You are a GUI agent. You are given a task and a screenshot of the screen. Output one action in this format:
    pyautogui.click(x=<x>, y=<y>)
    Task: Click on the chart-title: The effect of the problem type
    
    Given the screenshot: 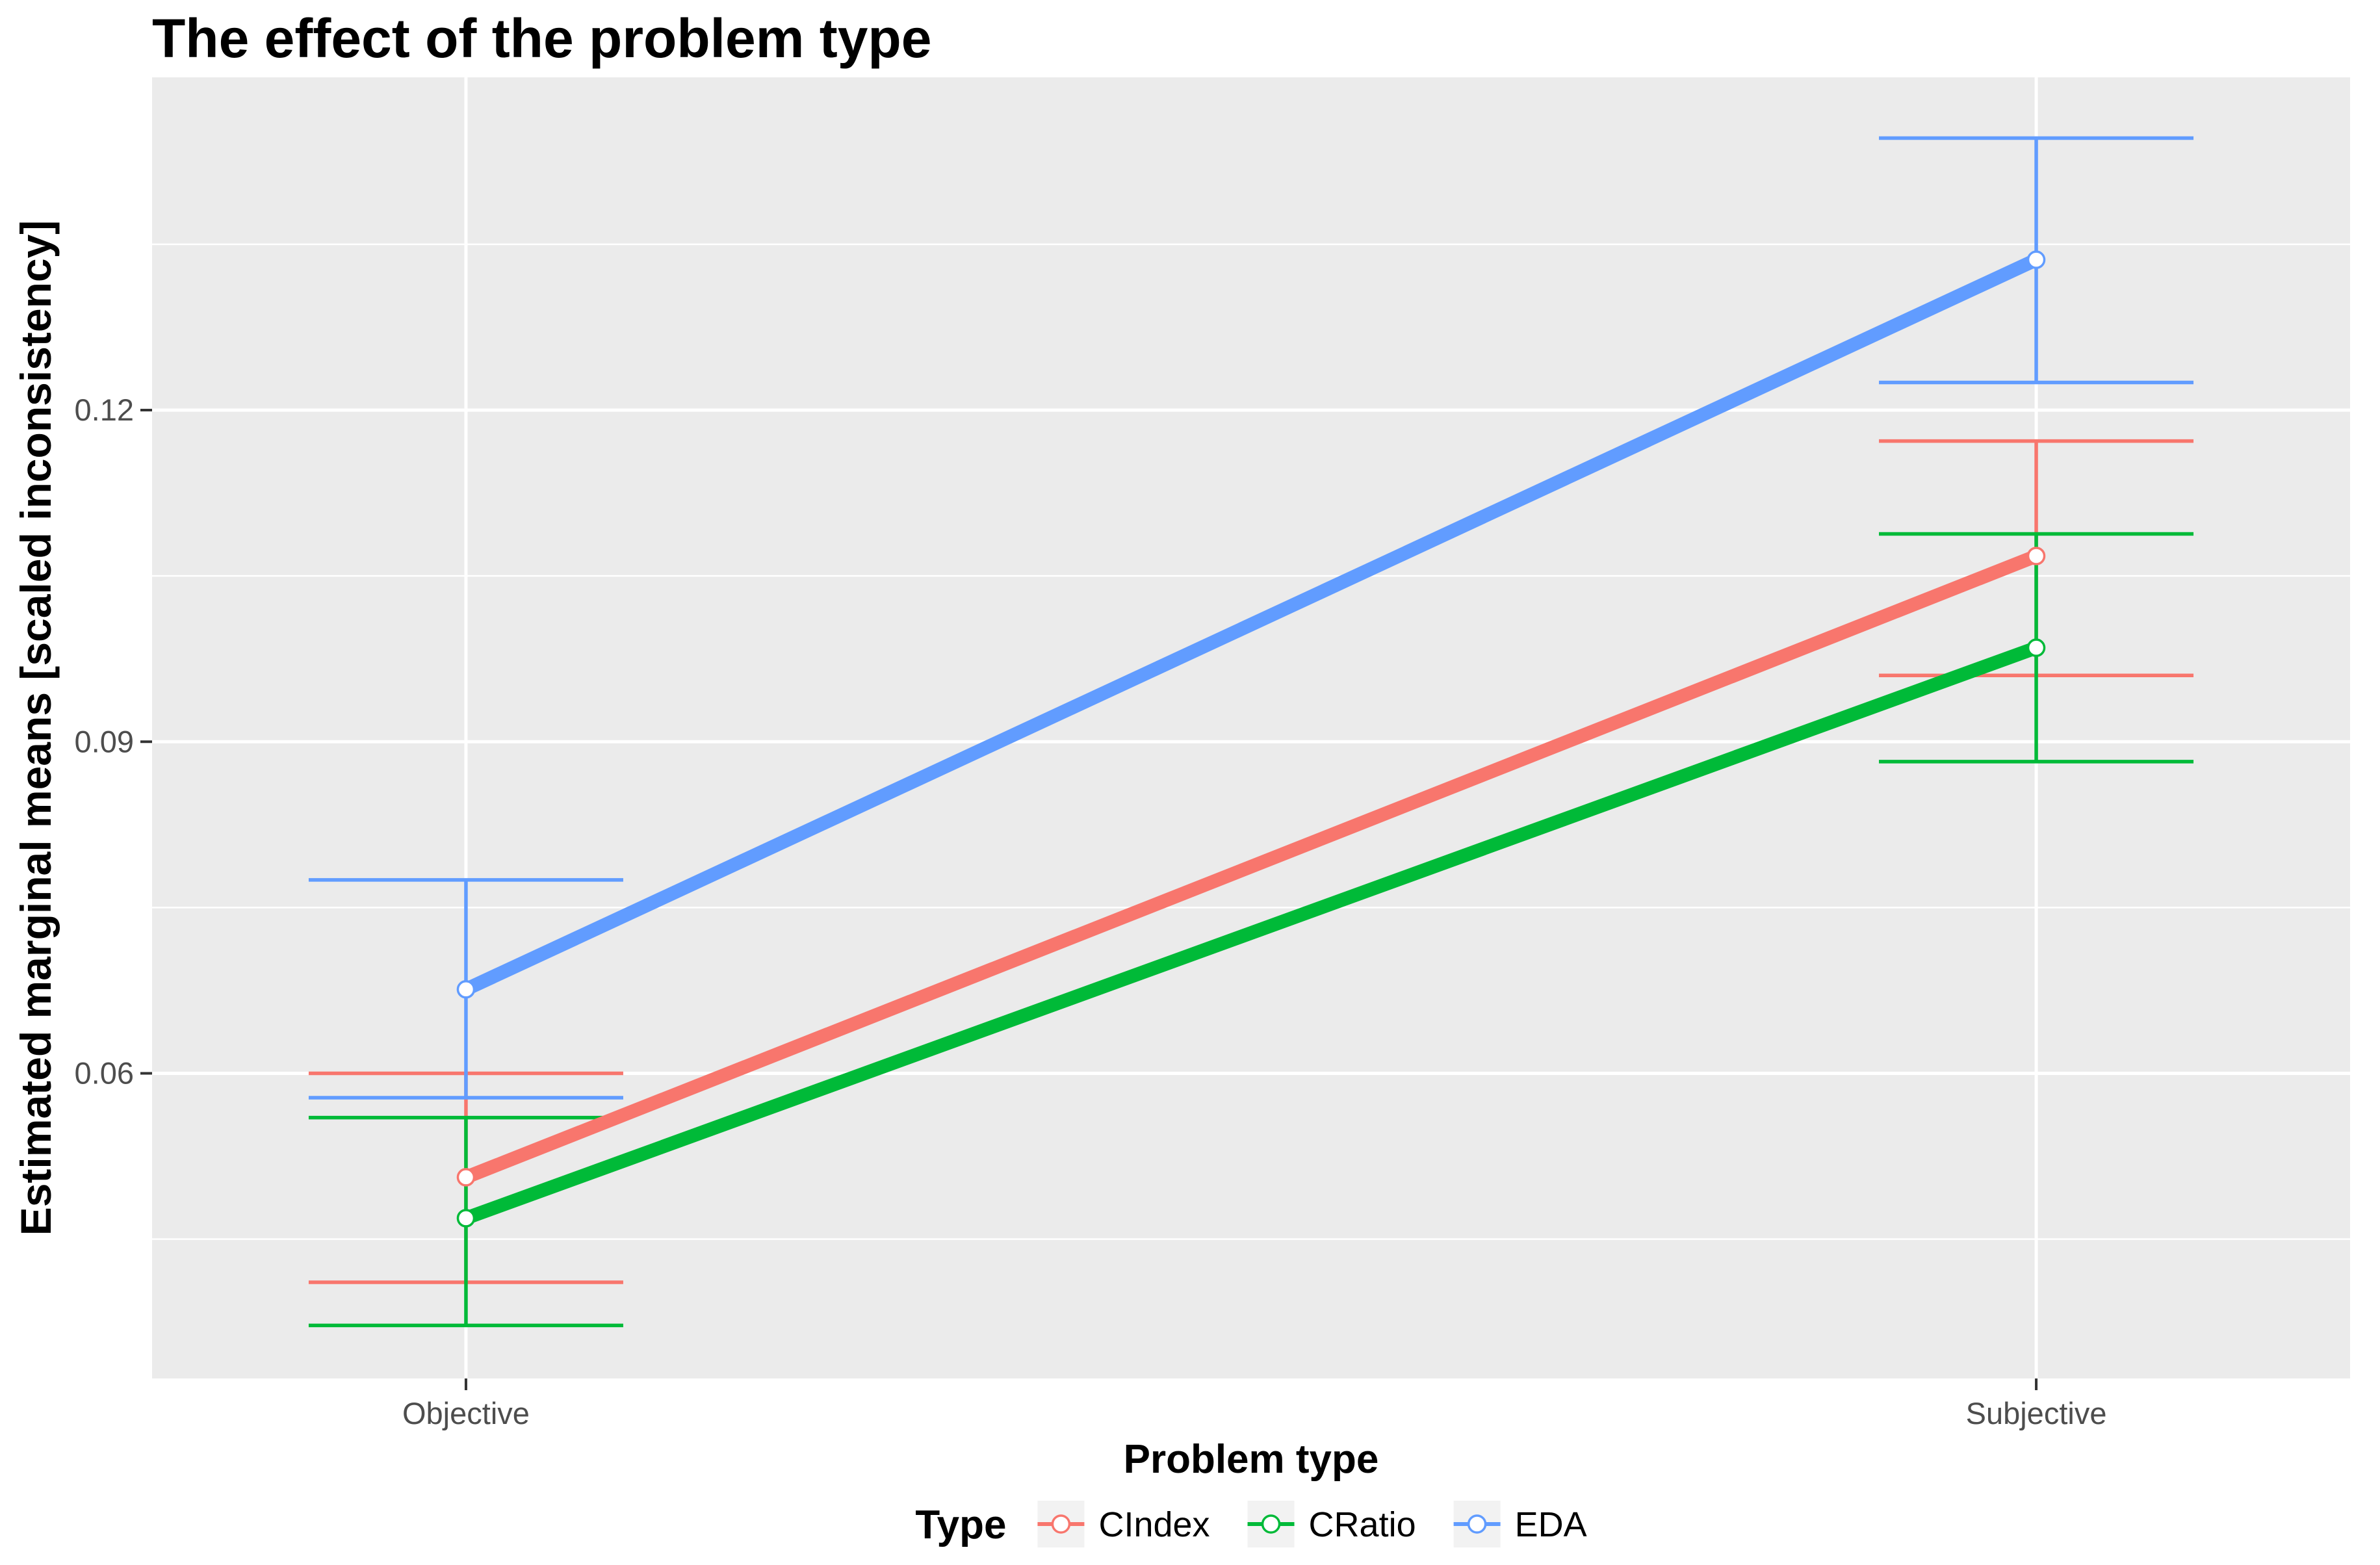 What is the action you would take?
    pyautogui.click(x=542, y=38)
    